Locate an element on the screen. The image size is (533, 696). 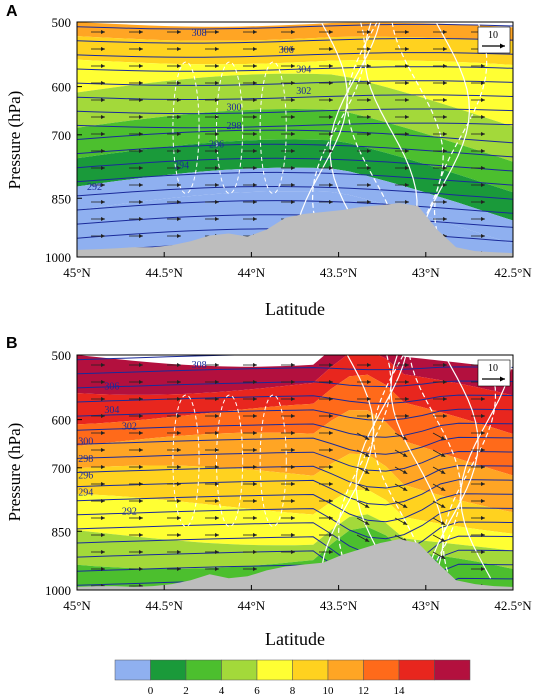
colorbar-tick-label-3: 6 is located at coordinates (257, 690).